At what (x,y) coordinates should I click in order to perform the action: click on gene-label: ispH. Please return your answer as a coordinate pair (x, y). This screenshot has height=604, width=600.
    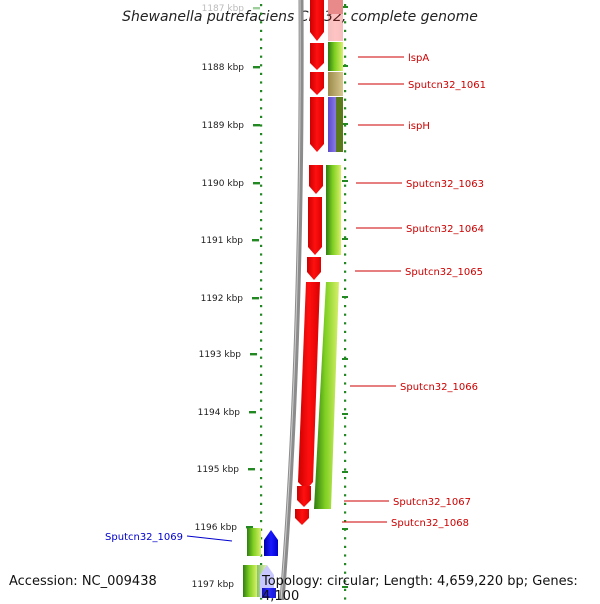
    Looking at the image, I should click on (419, 126).